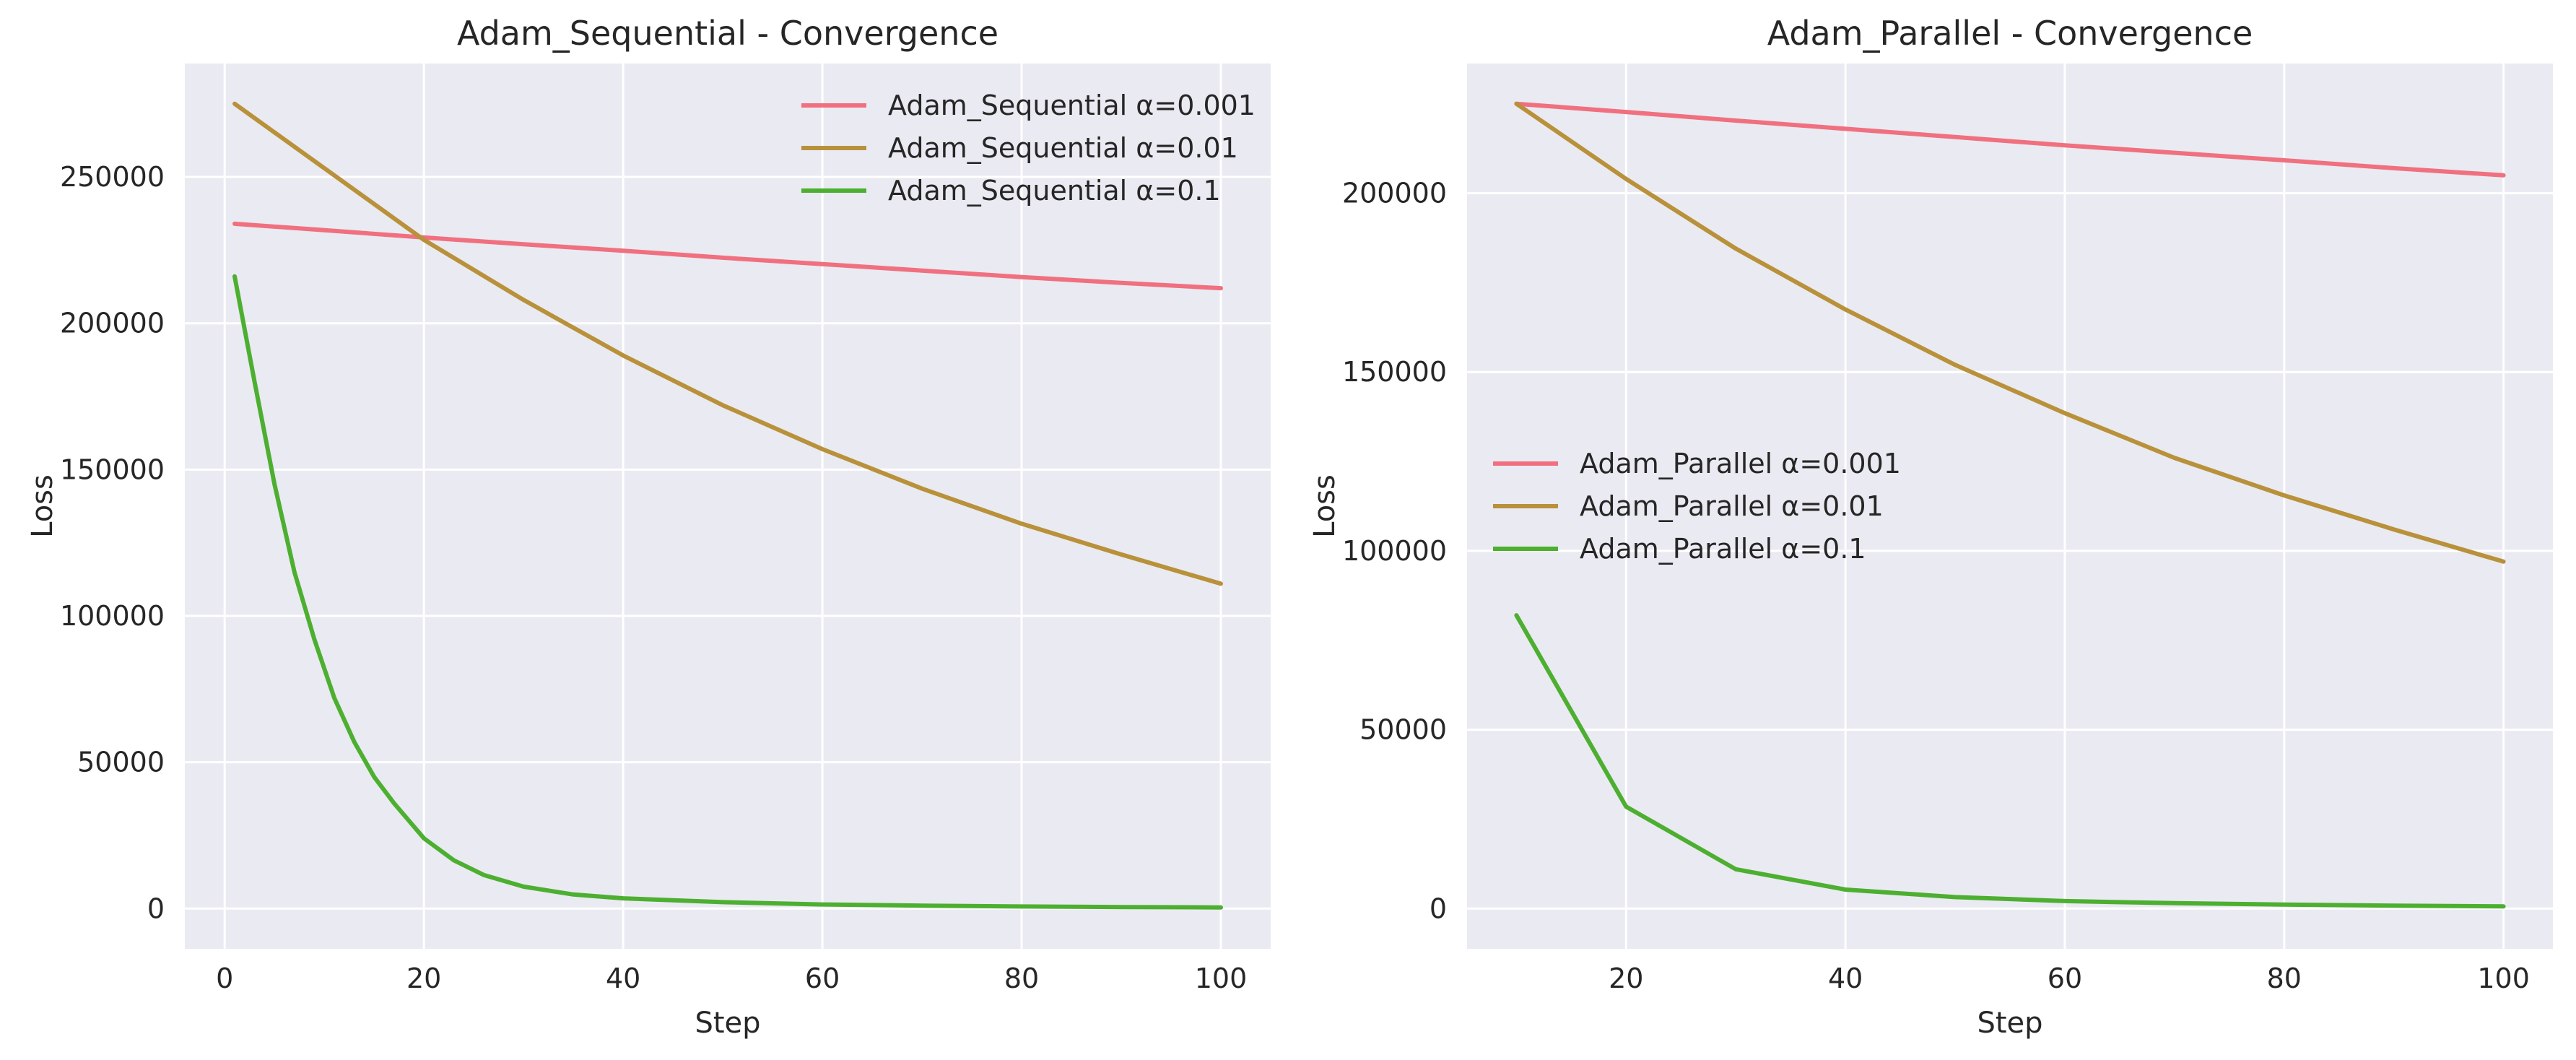 This screenshot has width=2576, height=1060. I want to click on legend-label: Adam_Parallel α=0.001, so click(1740, 463).